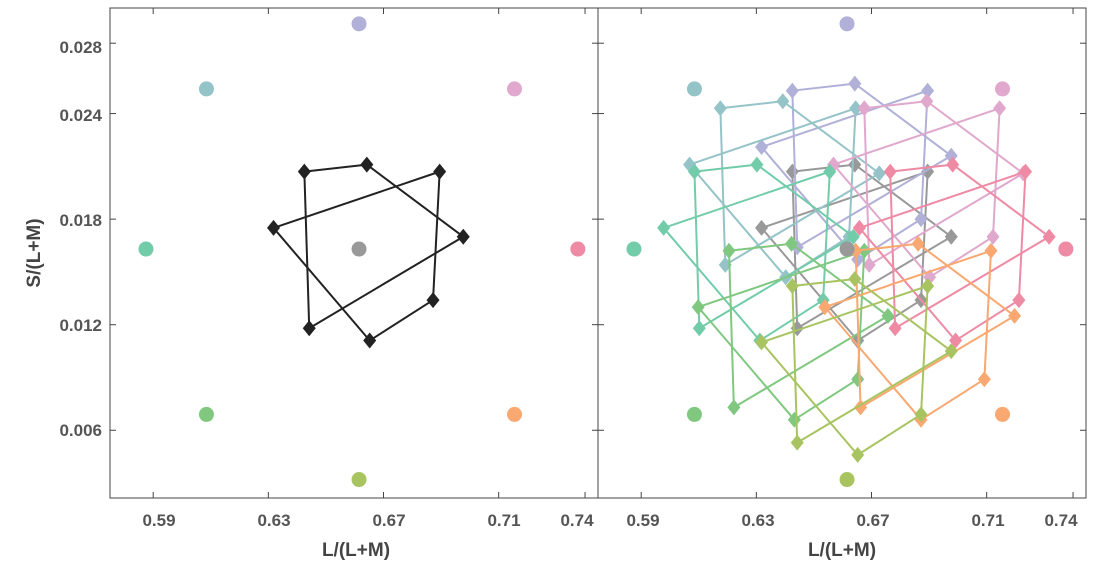  What do you see at coordinates (757, 520) in the screenshot?
I see `right-xtick-label-2: 0.63` at bounding box center [757, 520].